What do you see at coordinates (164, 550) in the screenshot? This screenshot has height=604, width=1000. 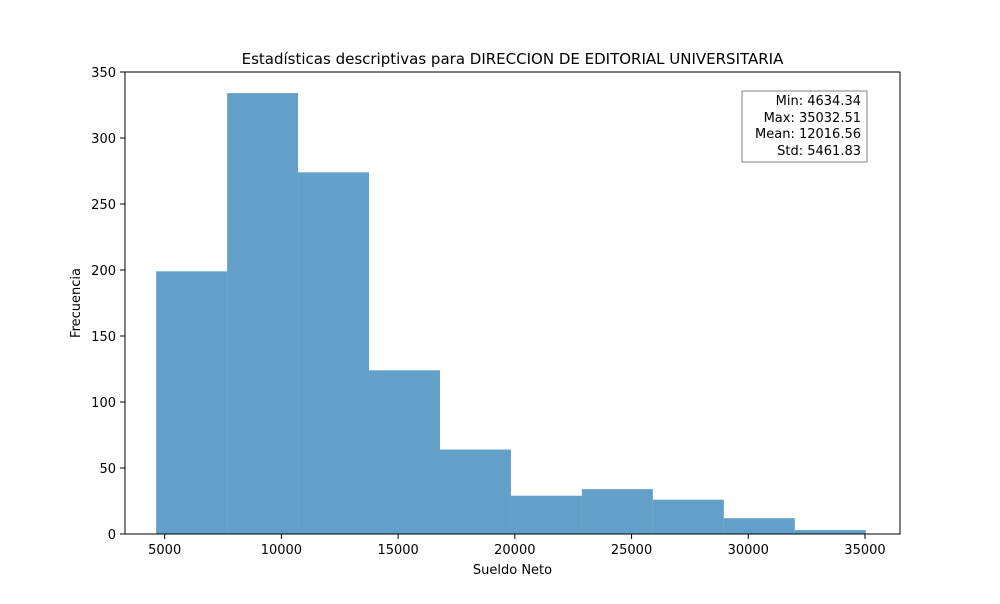 I see `x-tick-label-5000: 5000` at bounding box center [164, 550].